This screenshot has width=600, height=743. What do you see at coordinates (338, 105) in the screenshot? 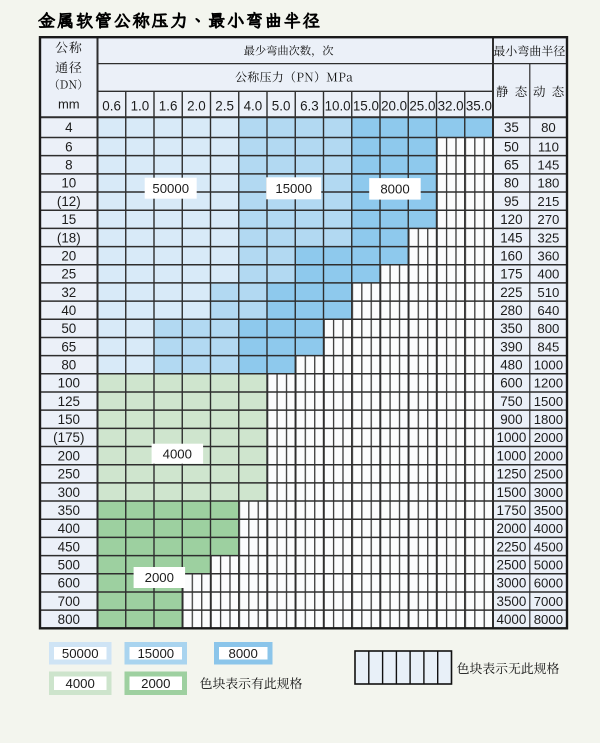
I see `svg-text: 10.0` at bounding box center [338, 105].